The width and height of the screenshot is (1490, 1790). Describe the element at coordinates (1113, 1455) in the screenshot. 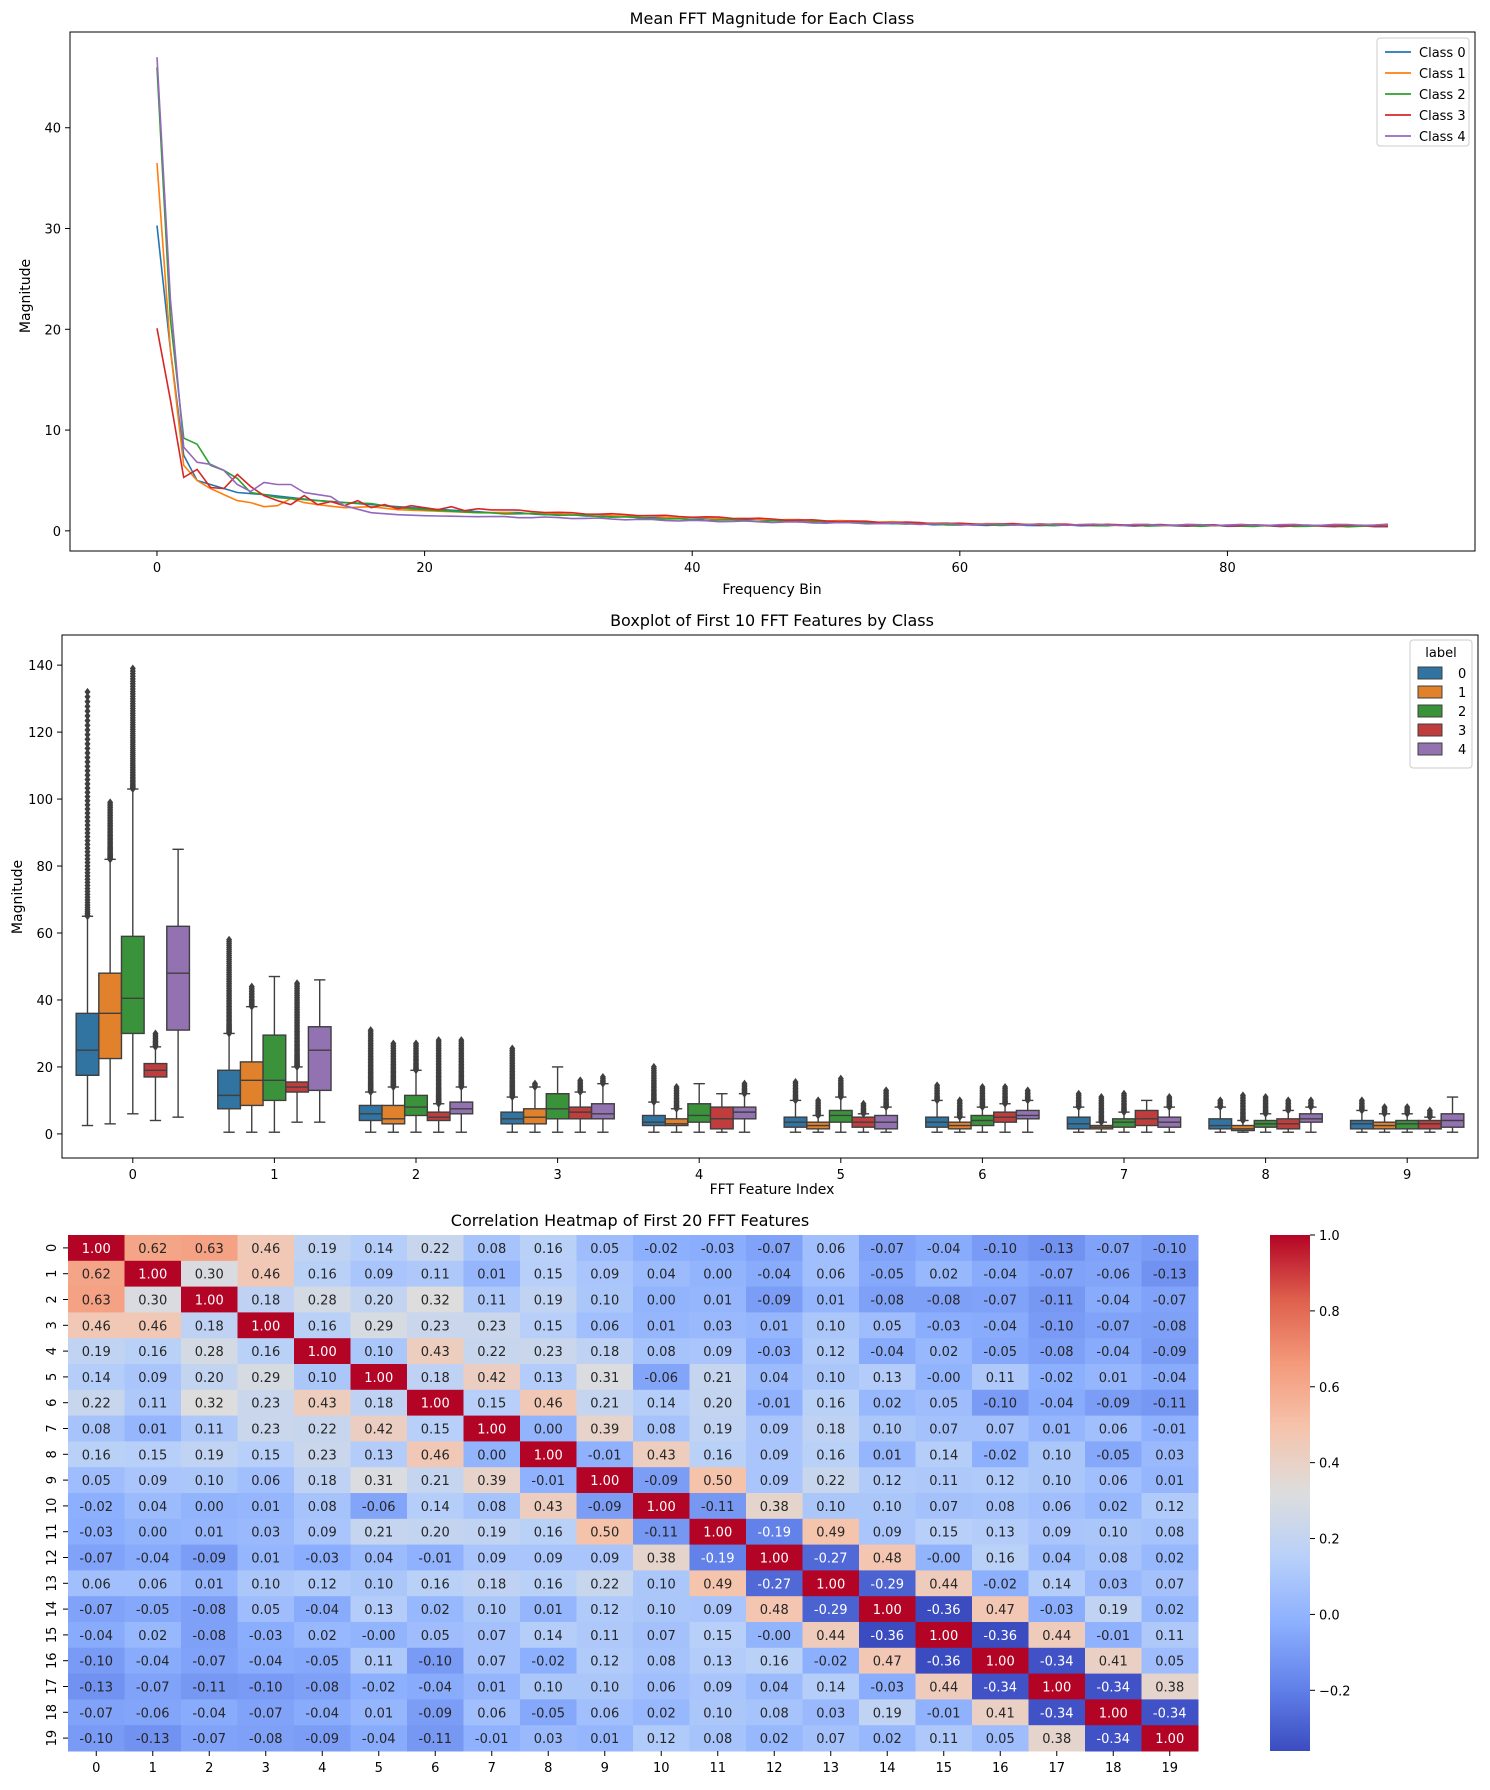

I see `heatmap-cell-label: -0.05` at that location.